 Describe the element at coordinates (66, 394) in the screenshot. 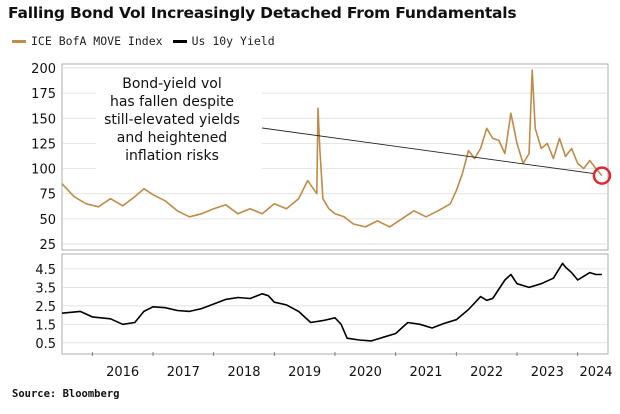

I see `source-note: Source: Bloomberg` at that location.